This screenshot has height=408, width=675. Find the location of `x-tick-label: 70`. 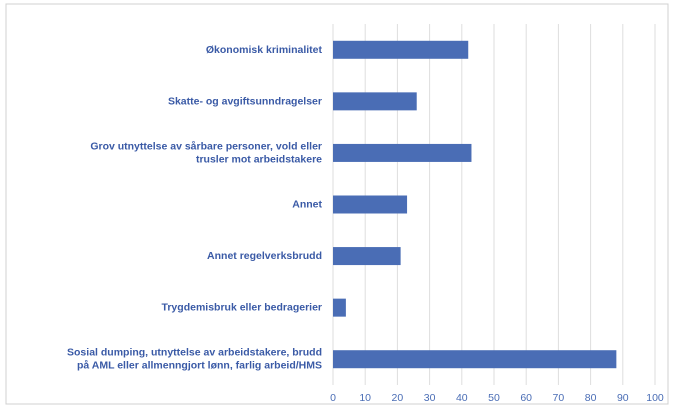

x-tick-label: 70 is located at coordinates (559, 398).